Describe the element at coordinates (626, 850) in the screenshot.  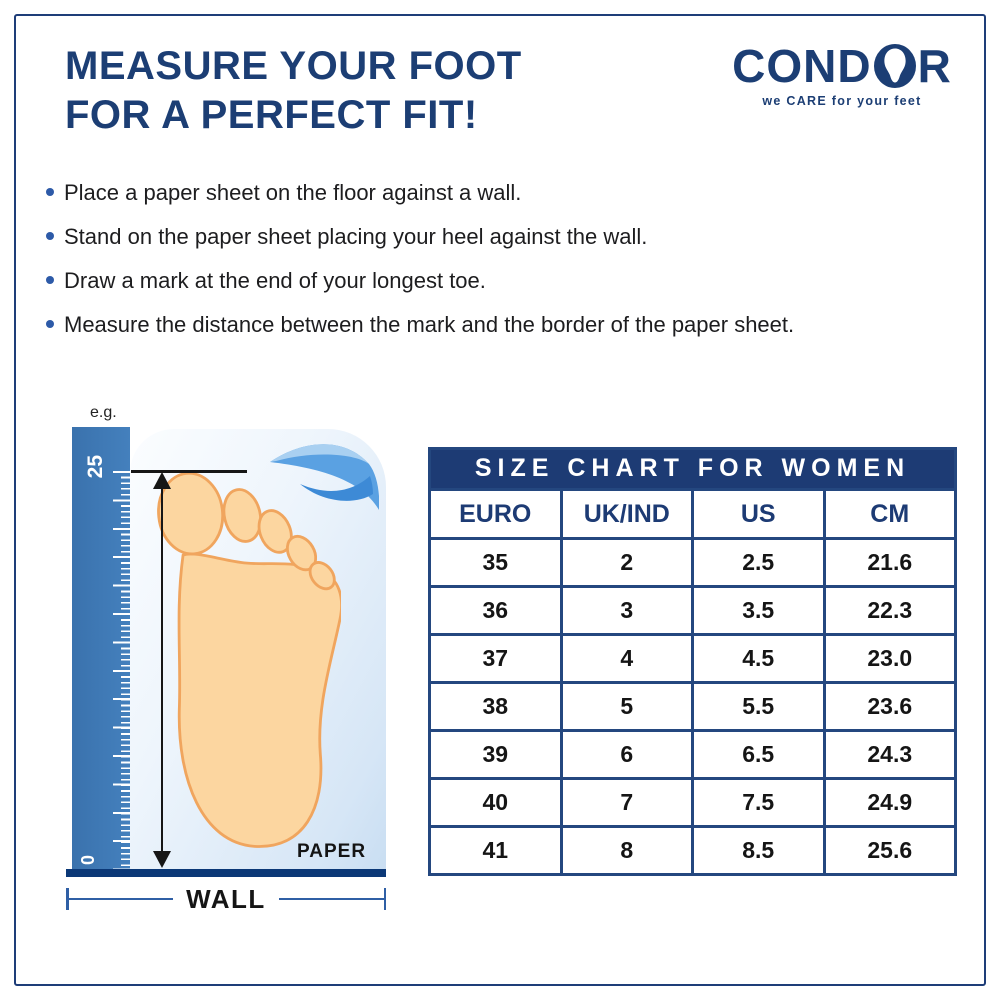
I see `size-cell: 8` at that location.